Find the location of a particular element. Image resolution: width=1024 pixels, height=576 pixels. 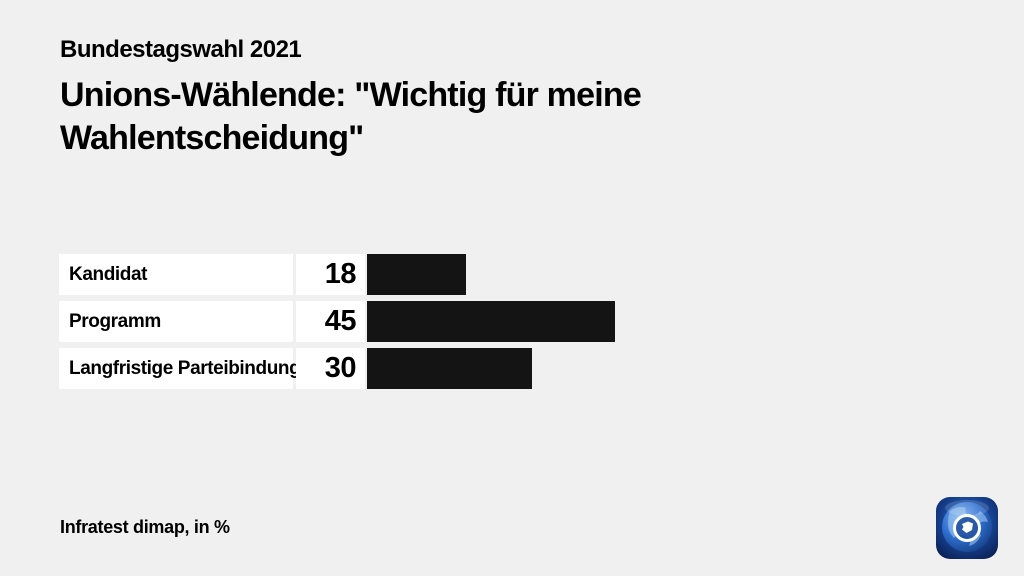

chart-kicker: Bundestagswahl 2021 is located at coordinates (181, 49).